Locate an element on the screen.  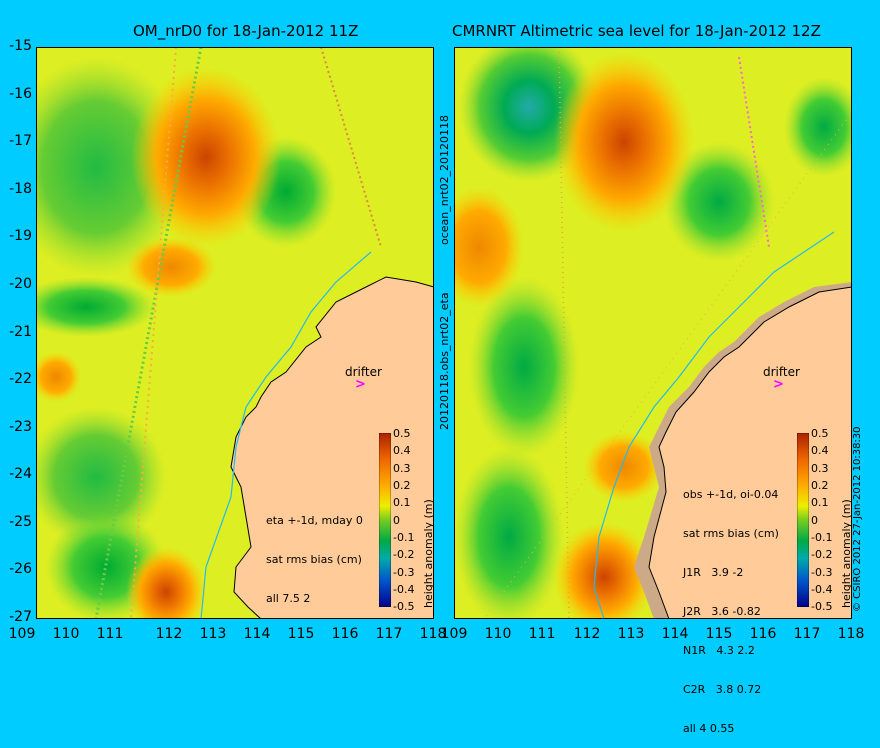
stats-line: all 7.5 2 is located at coordinates (288, 598).